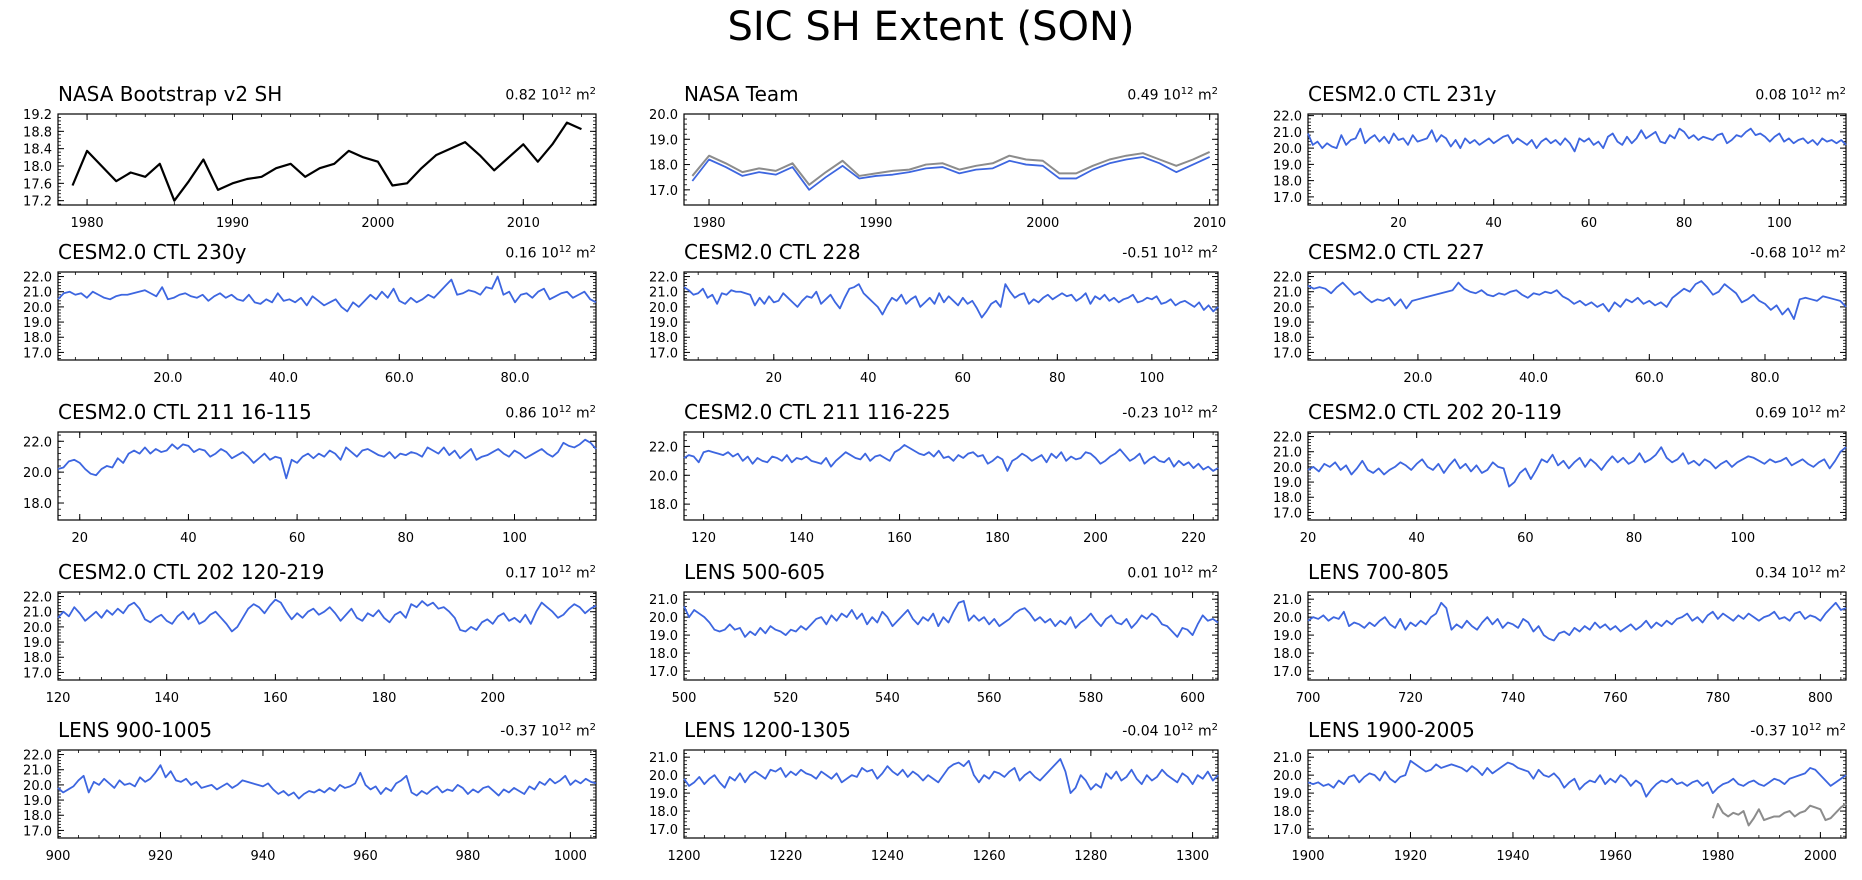 The width and height of the screenshot is (1862, 880). Describe the element at coordinates (1307, 856) in the screenshot. I see `x-tick-label: 1900` at that location.